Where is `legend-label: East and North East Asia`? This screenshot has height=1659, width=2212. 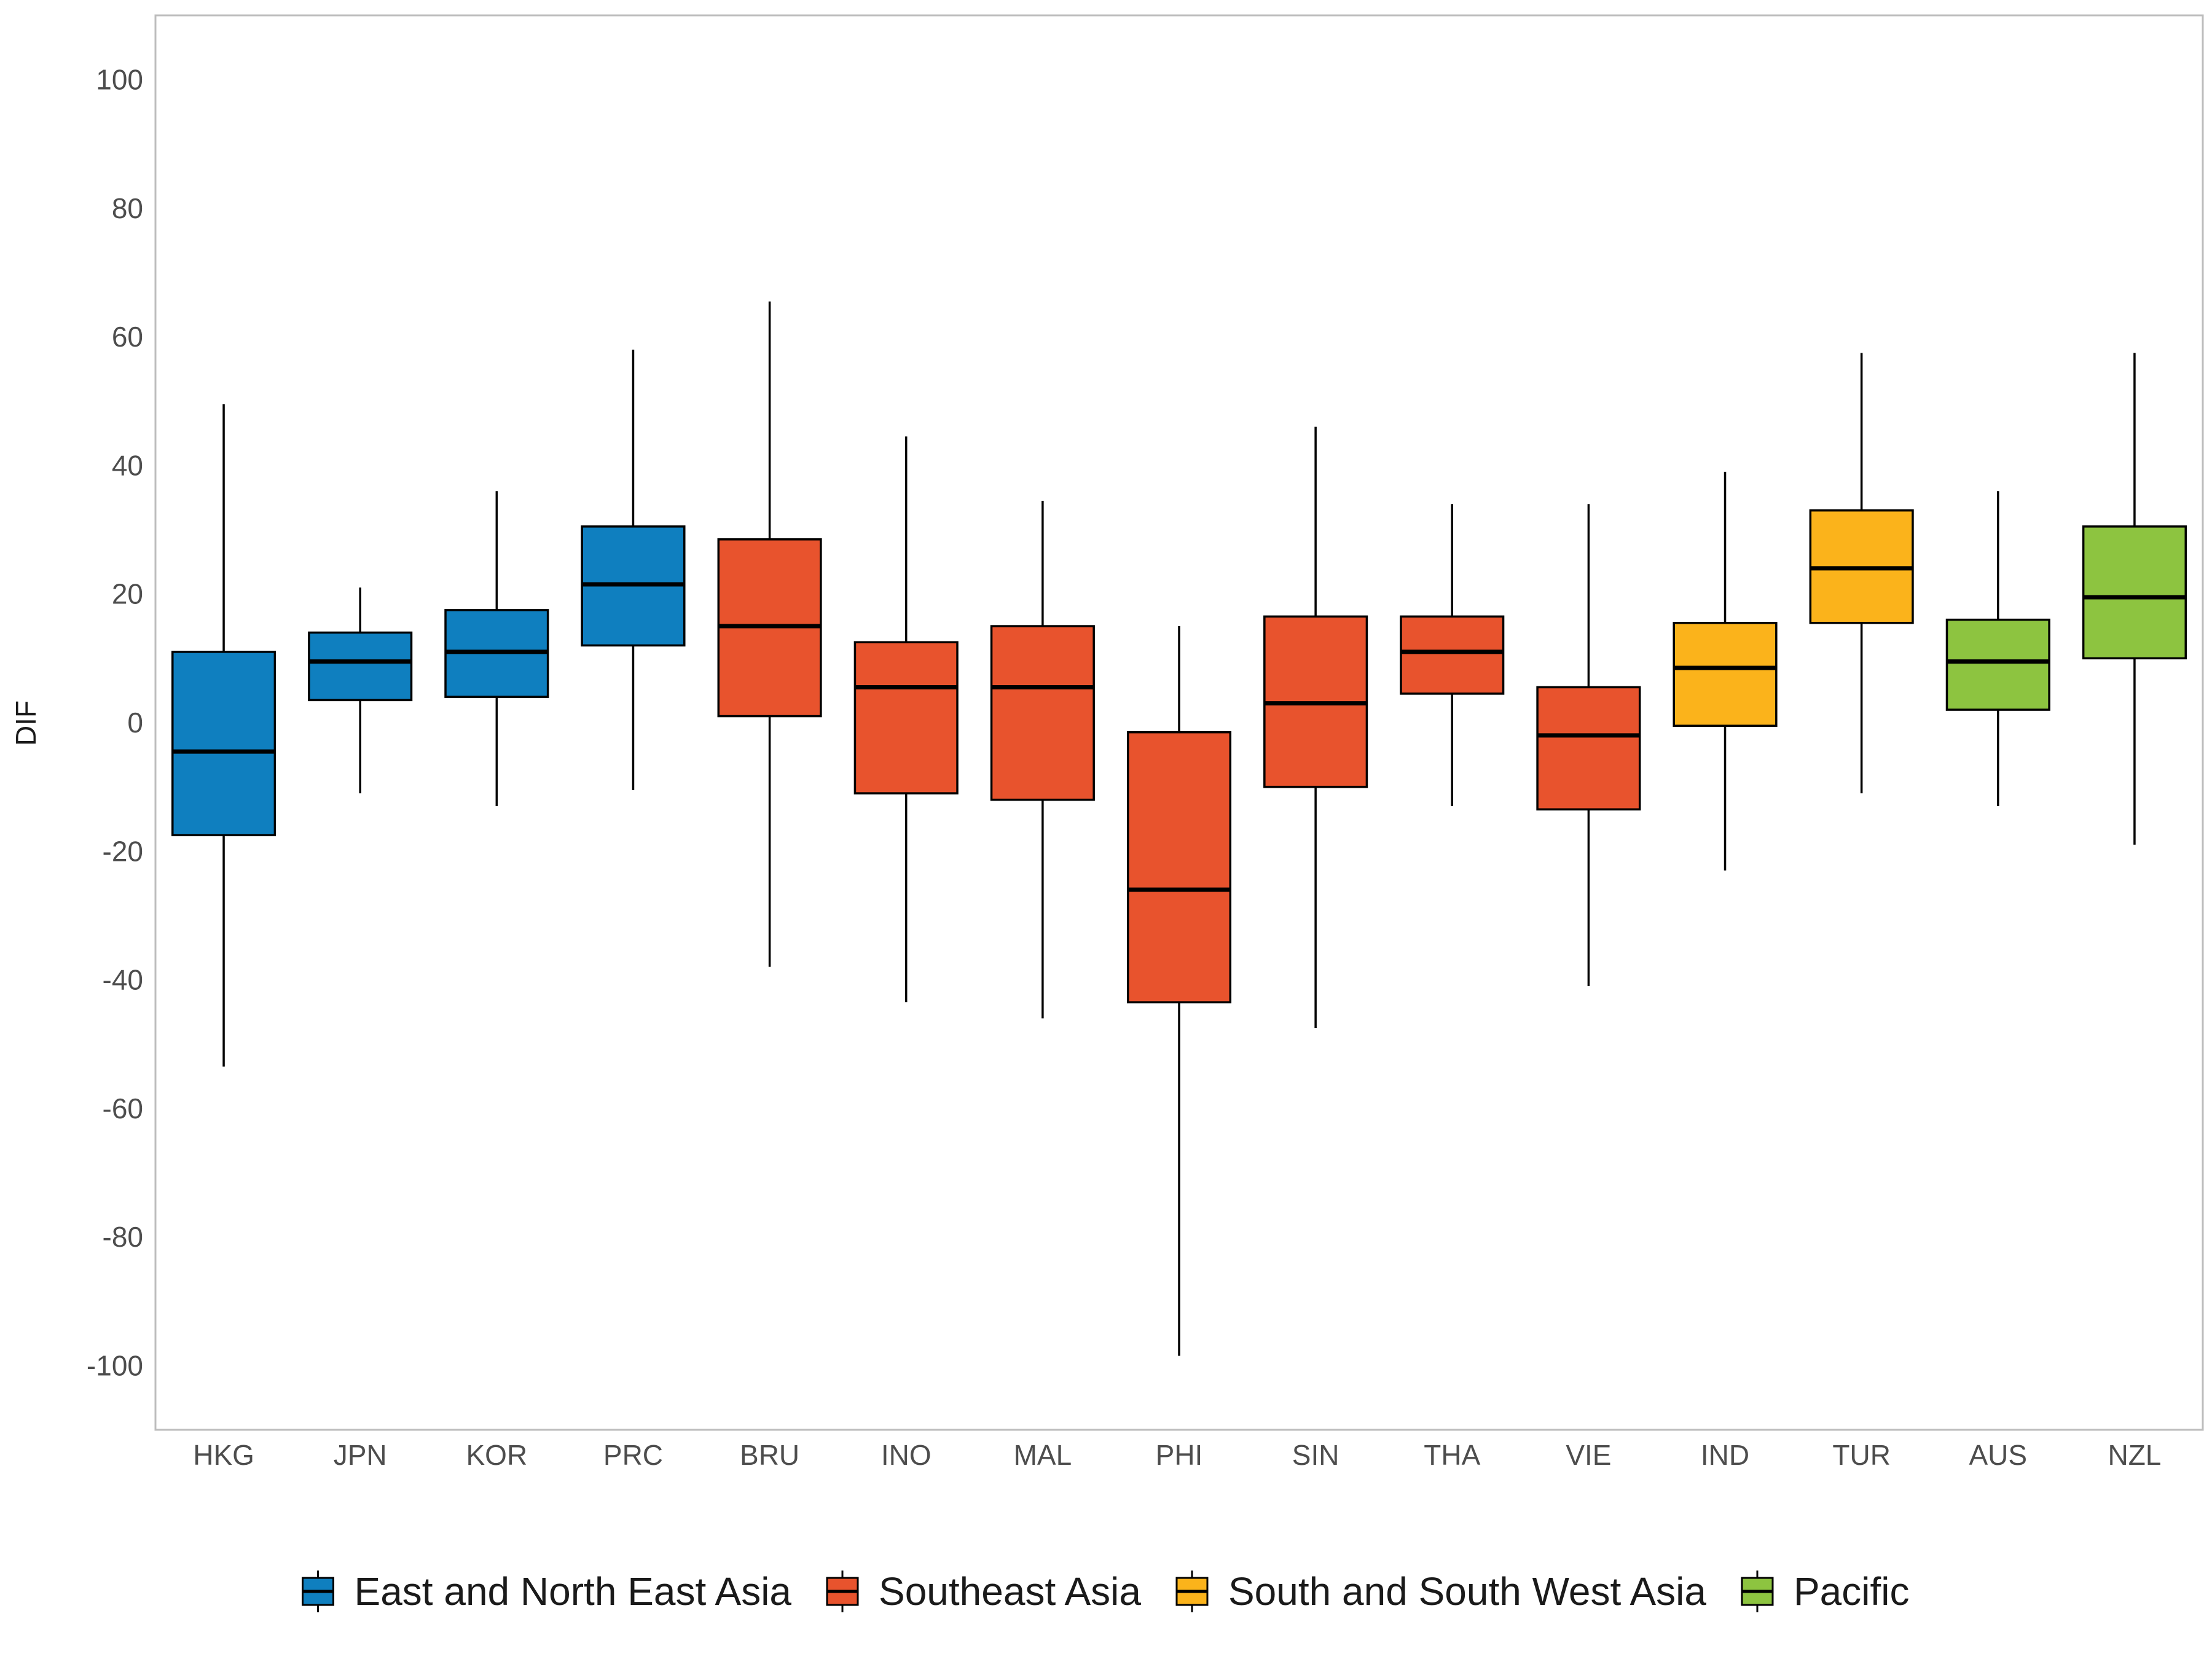
legend-label: East and North East Asia is located at coordinates (573, 1591).